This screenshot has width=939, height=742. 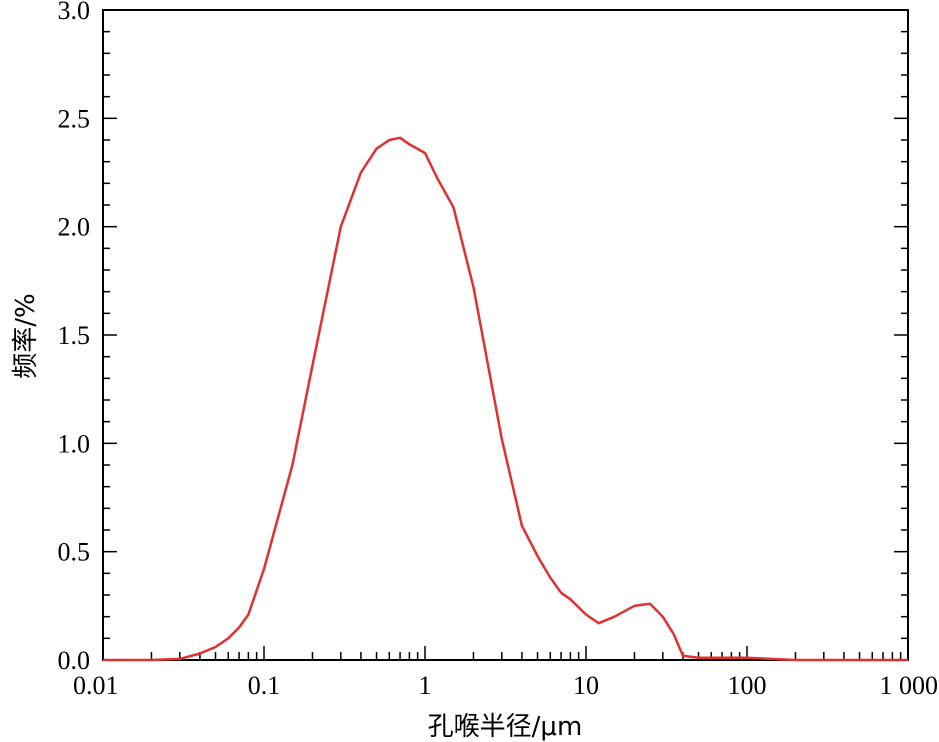 I want to click on y-tick-label: 2.5, so click(x=74, y=118).